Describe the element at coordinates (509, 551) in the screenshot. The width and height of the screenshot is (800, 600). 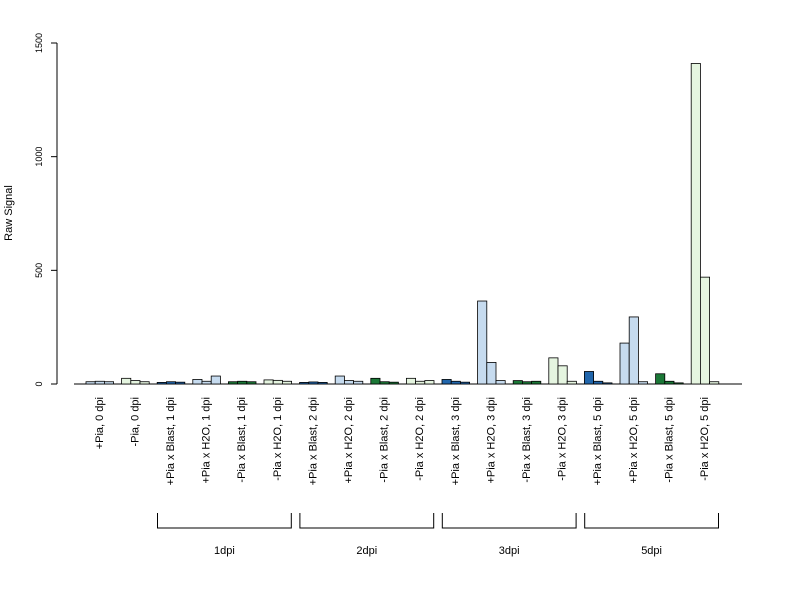
I see `group-label: 3dpi` at that location.